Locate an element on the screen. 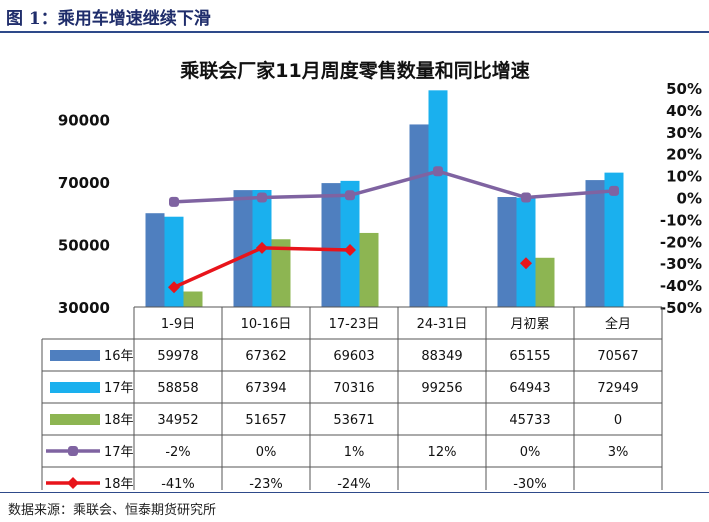 The image size is (709, 522). table-cell: 3% is located at coordinates (618, 452).